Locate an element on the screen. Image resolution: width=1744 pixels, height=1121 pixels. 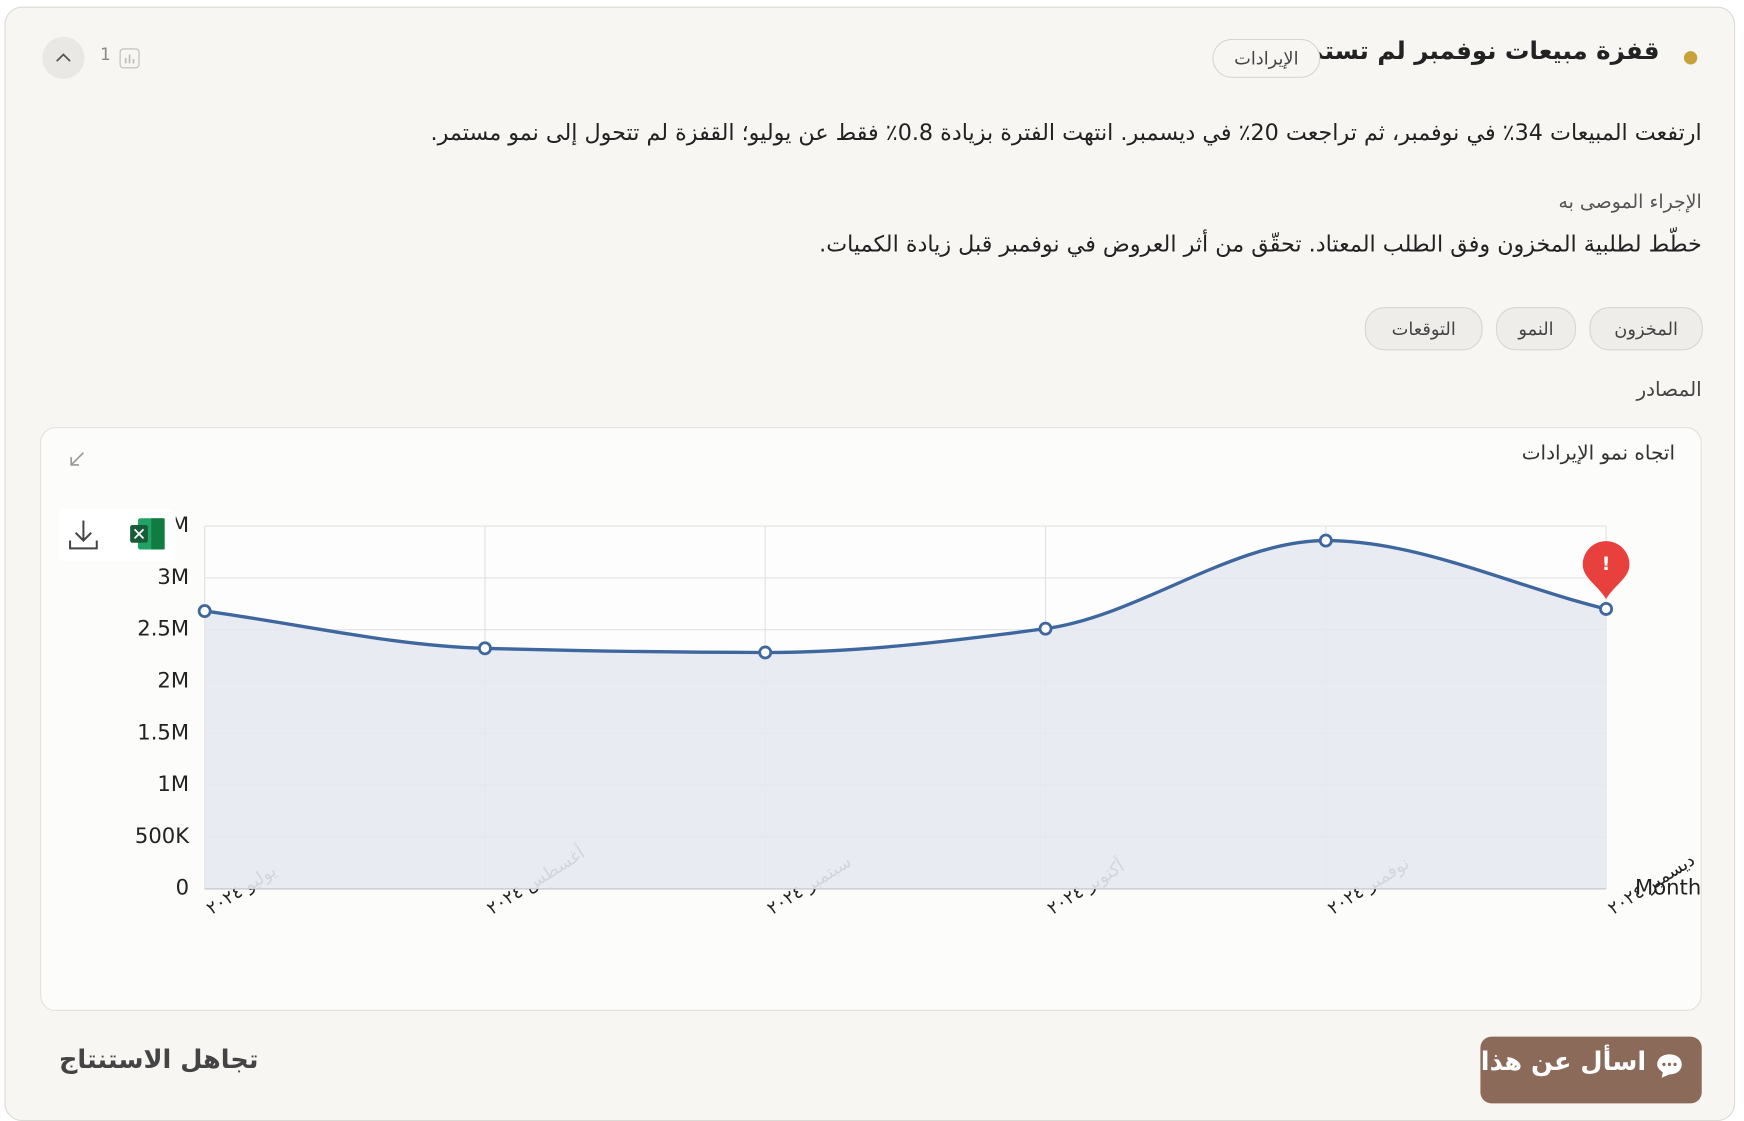
toolbar-icons is located at coordinates (117, 534).